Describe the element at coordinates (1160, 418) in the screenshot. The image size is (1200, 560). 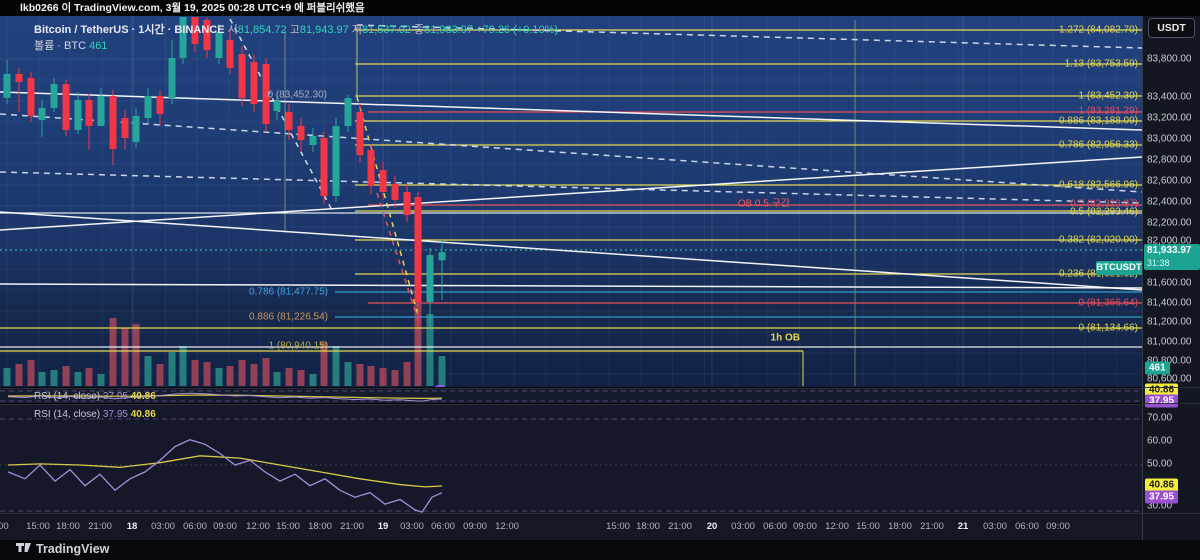
I see `rsi-tick: 70.00` at that location.